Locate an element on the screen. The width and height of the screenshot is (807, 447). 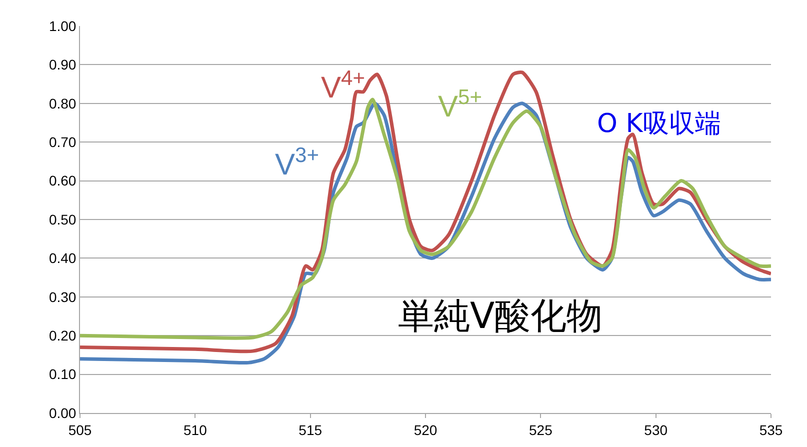
annotation: 単純V酸化物 is located at coordinates (500, 316).